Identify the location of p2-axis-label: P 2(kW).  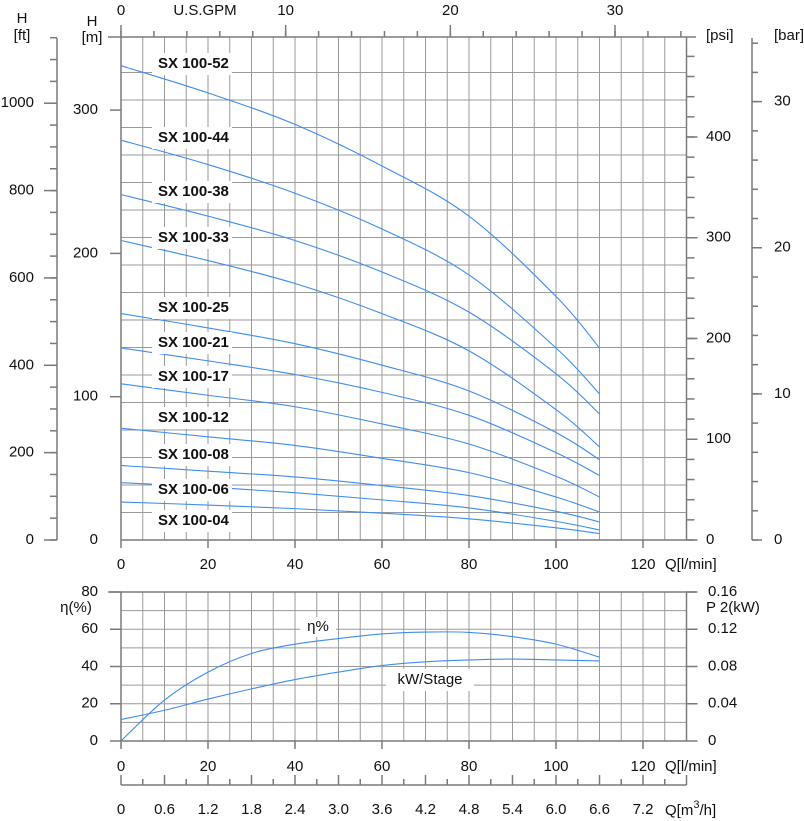
(733, 607).